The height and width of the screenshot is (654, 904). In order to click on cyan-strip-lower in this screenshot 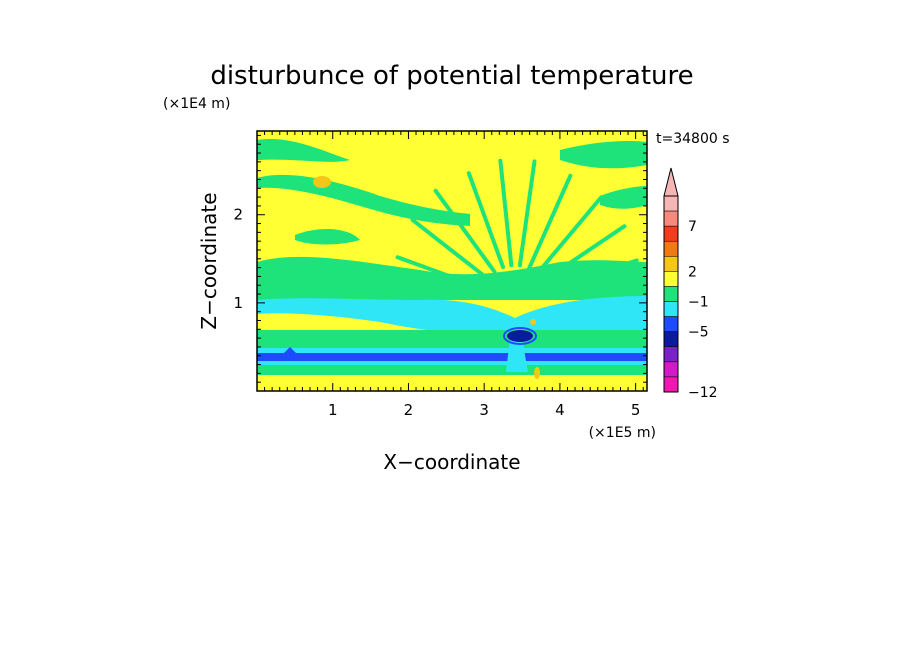, I will do `click(452, 363)`.